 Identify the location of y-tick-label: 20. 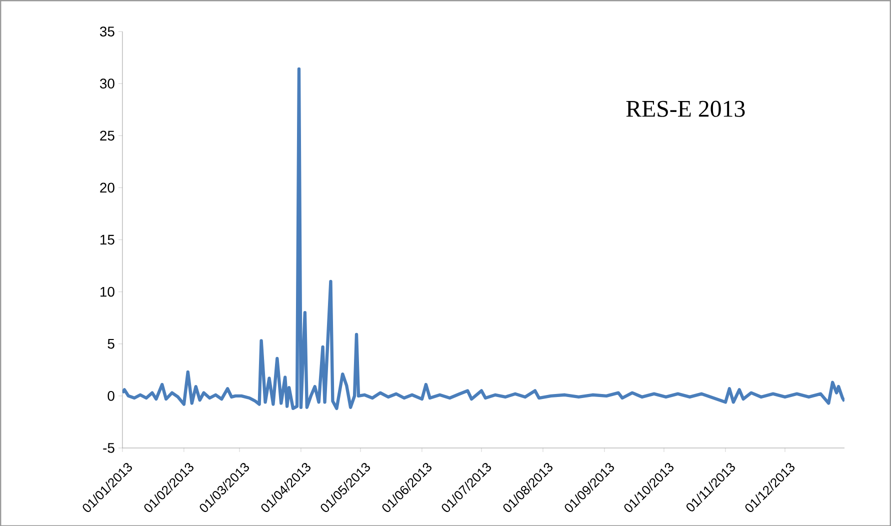
(107, 187).